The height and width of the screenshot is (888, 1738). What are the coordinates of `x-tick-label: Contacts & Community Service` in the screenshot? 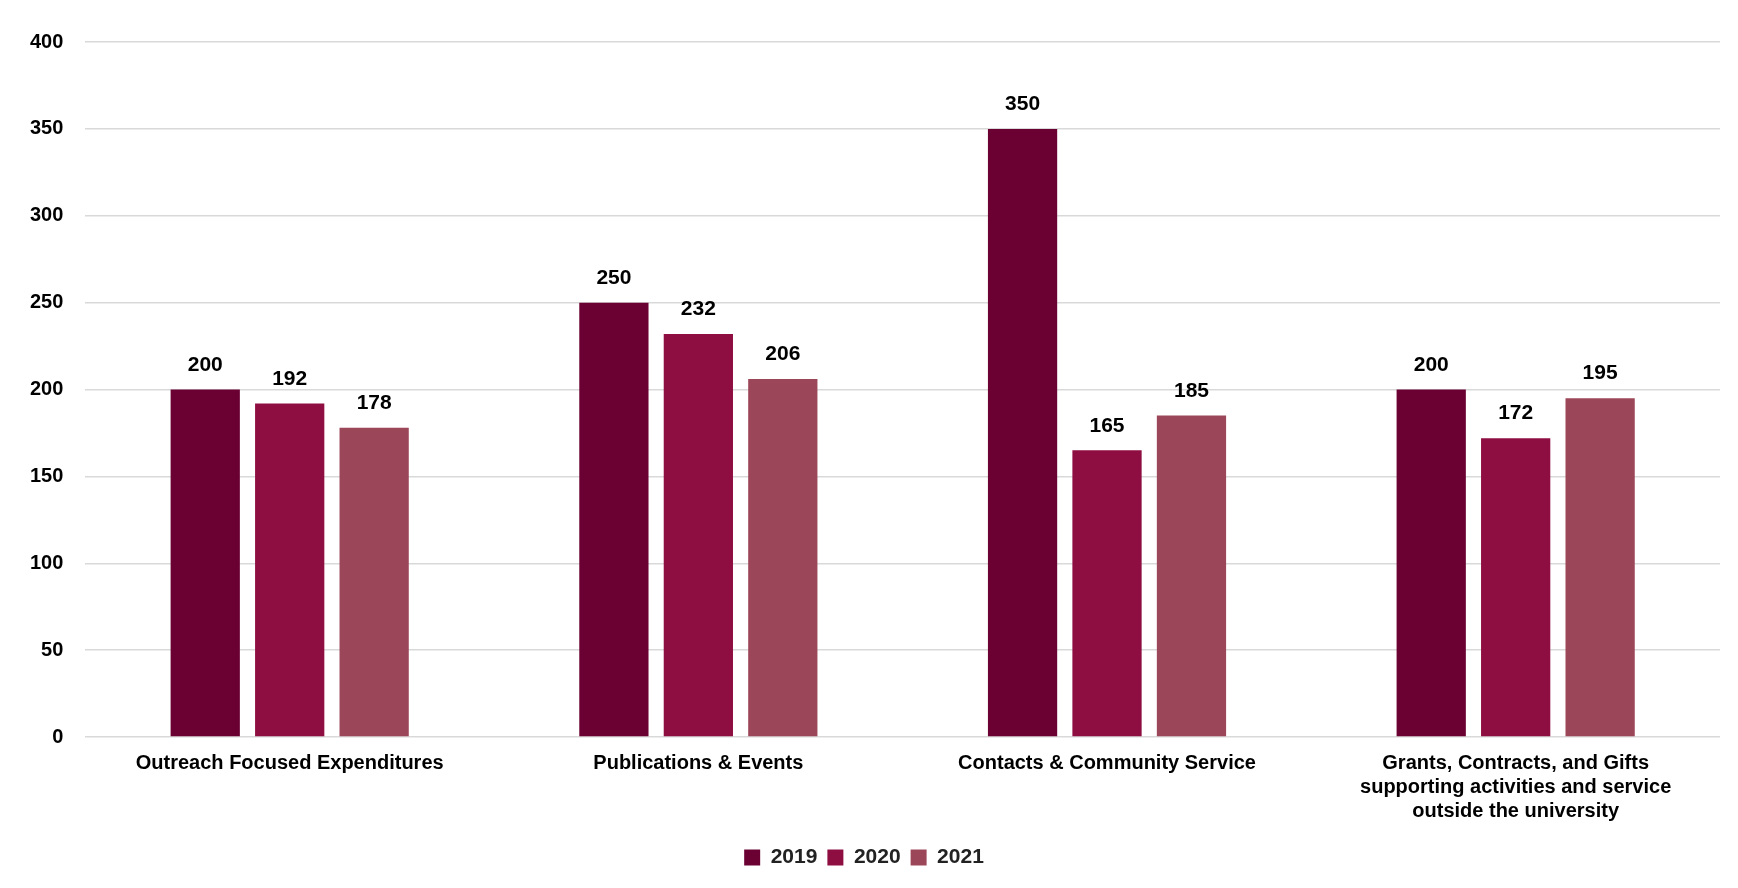 It's located at (1107, 761).